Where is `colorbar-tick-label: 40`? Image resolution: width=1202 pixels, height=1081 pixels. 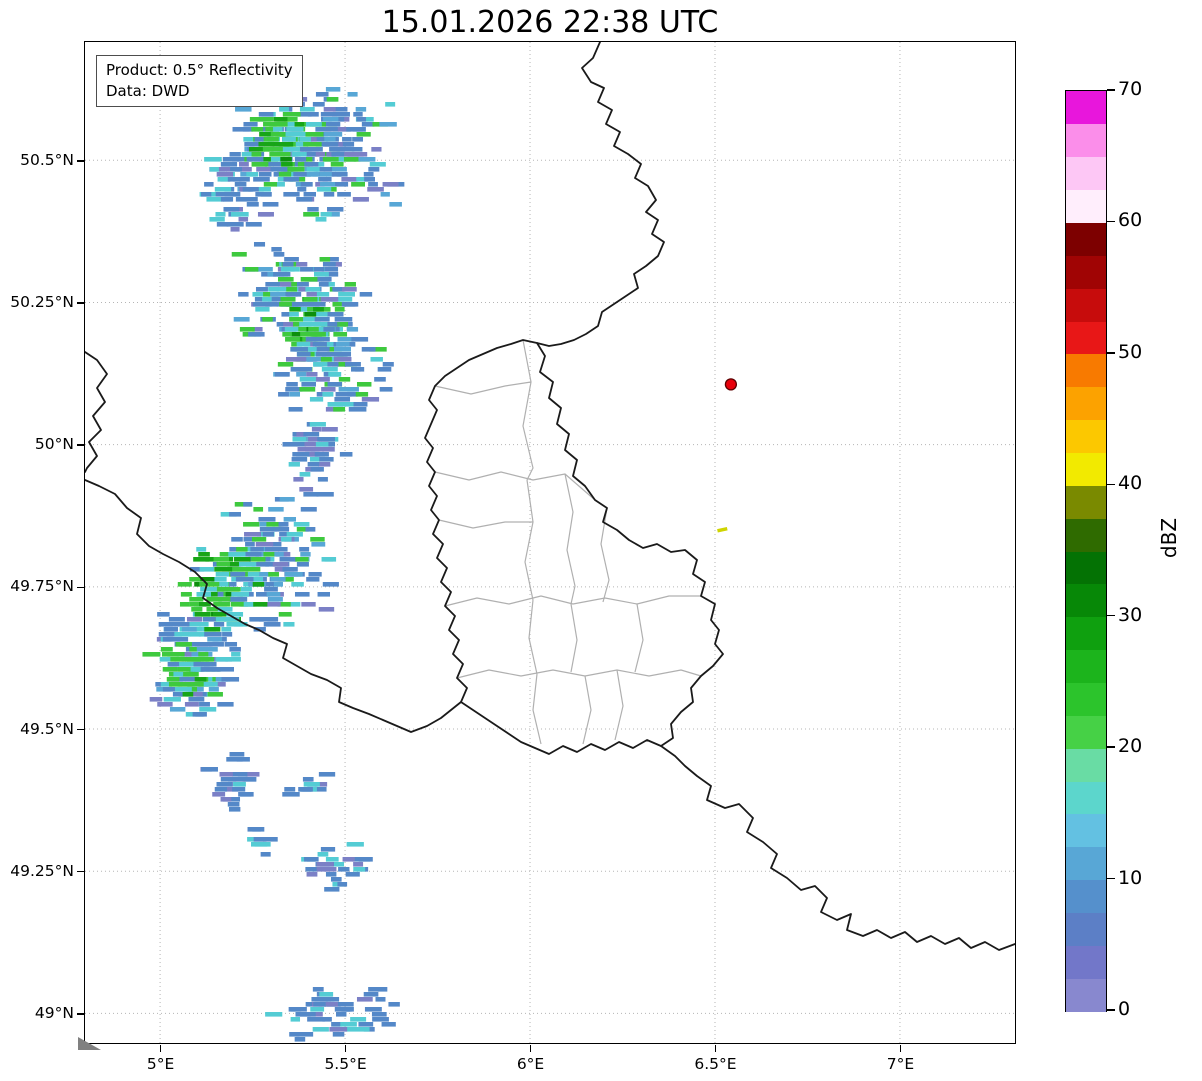 colorbar-tick-label: 40 is located at coordinates (1130, 483).